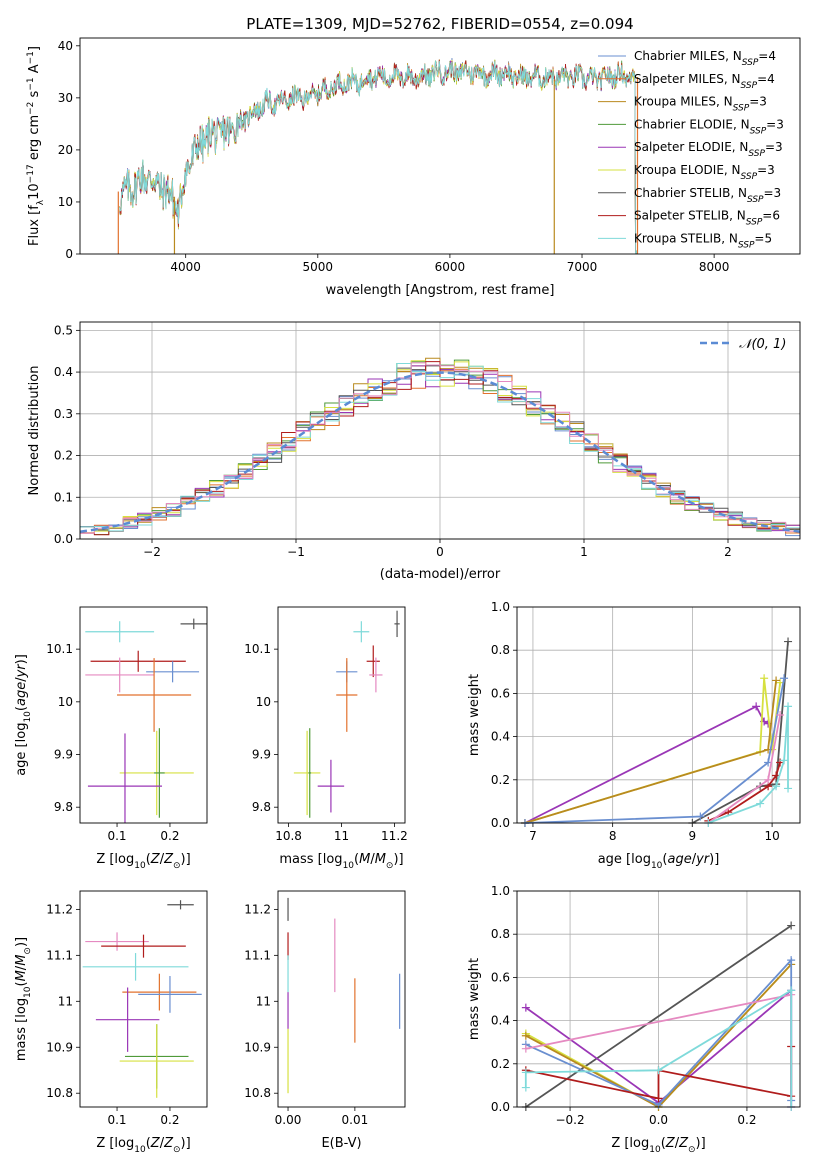 The width and height of the screenshot is (819, 1170). What do you see at coordinates (390, 866) in the screenshot?
I see `x-axis-label-part: ⊙` at bounding box center [390, 866].